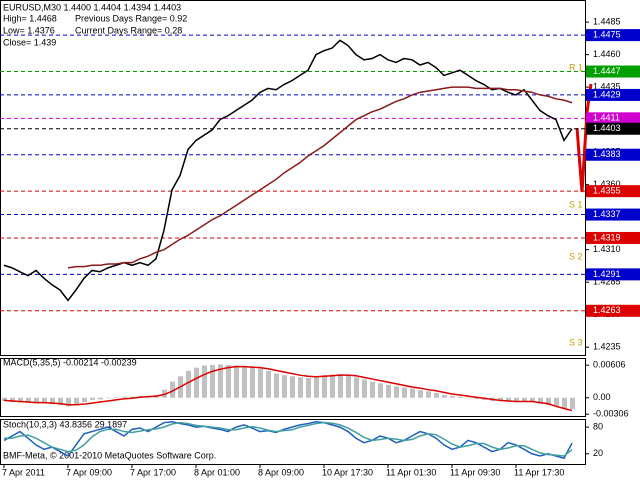 The width and height of the screenshot is (640, 480). I want to click on x-tick-label: 11 Apr 17:30, so click(539, 472).